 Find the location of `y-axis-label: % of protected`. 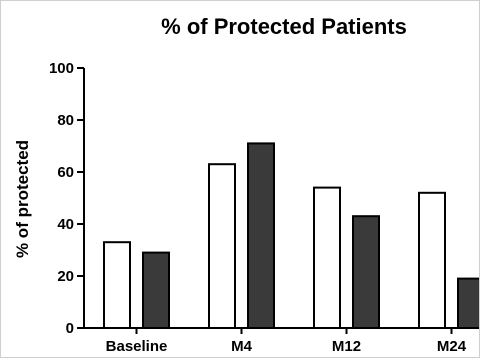

y-axis-label: % of protected is located at coordinates (22, 199).